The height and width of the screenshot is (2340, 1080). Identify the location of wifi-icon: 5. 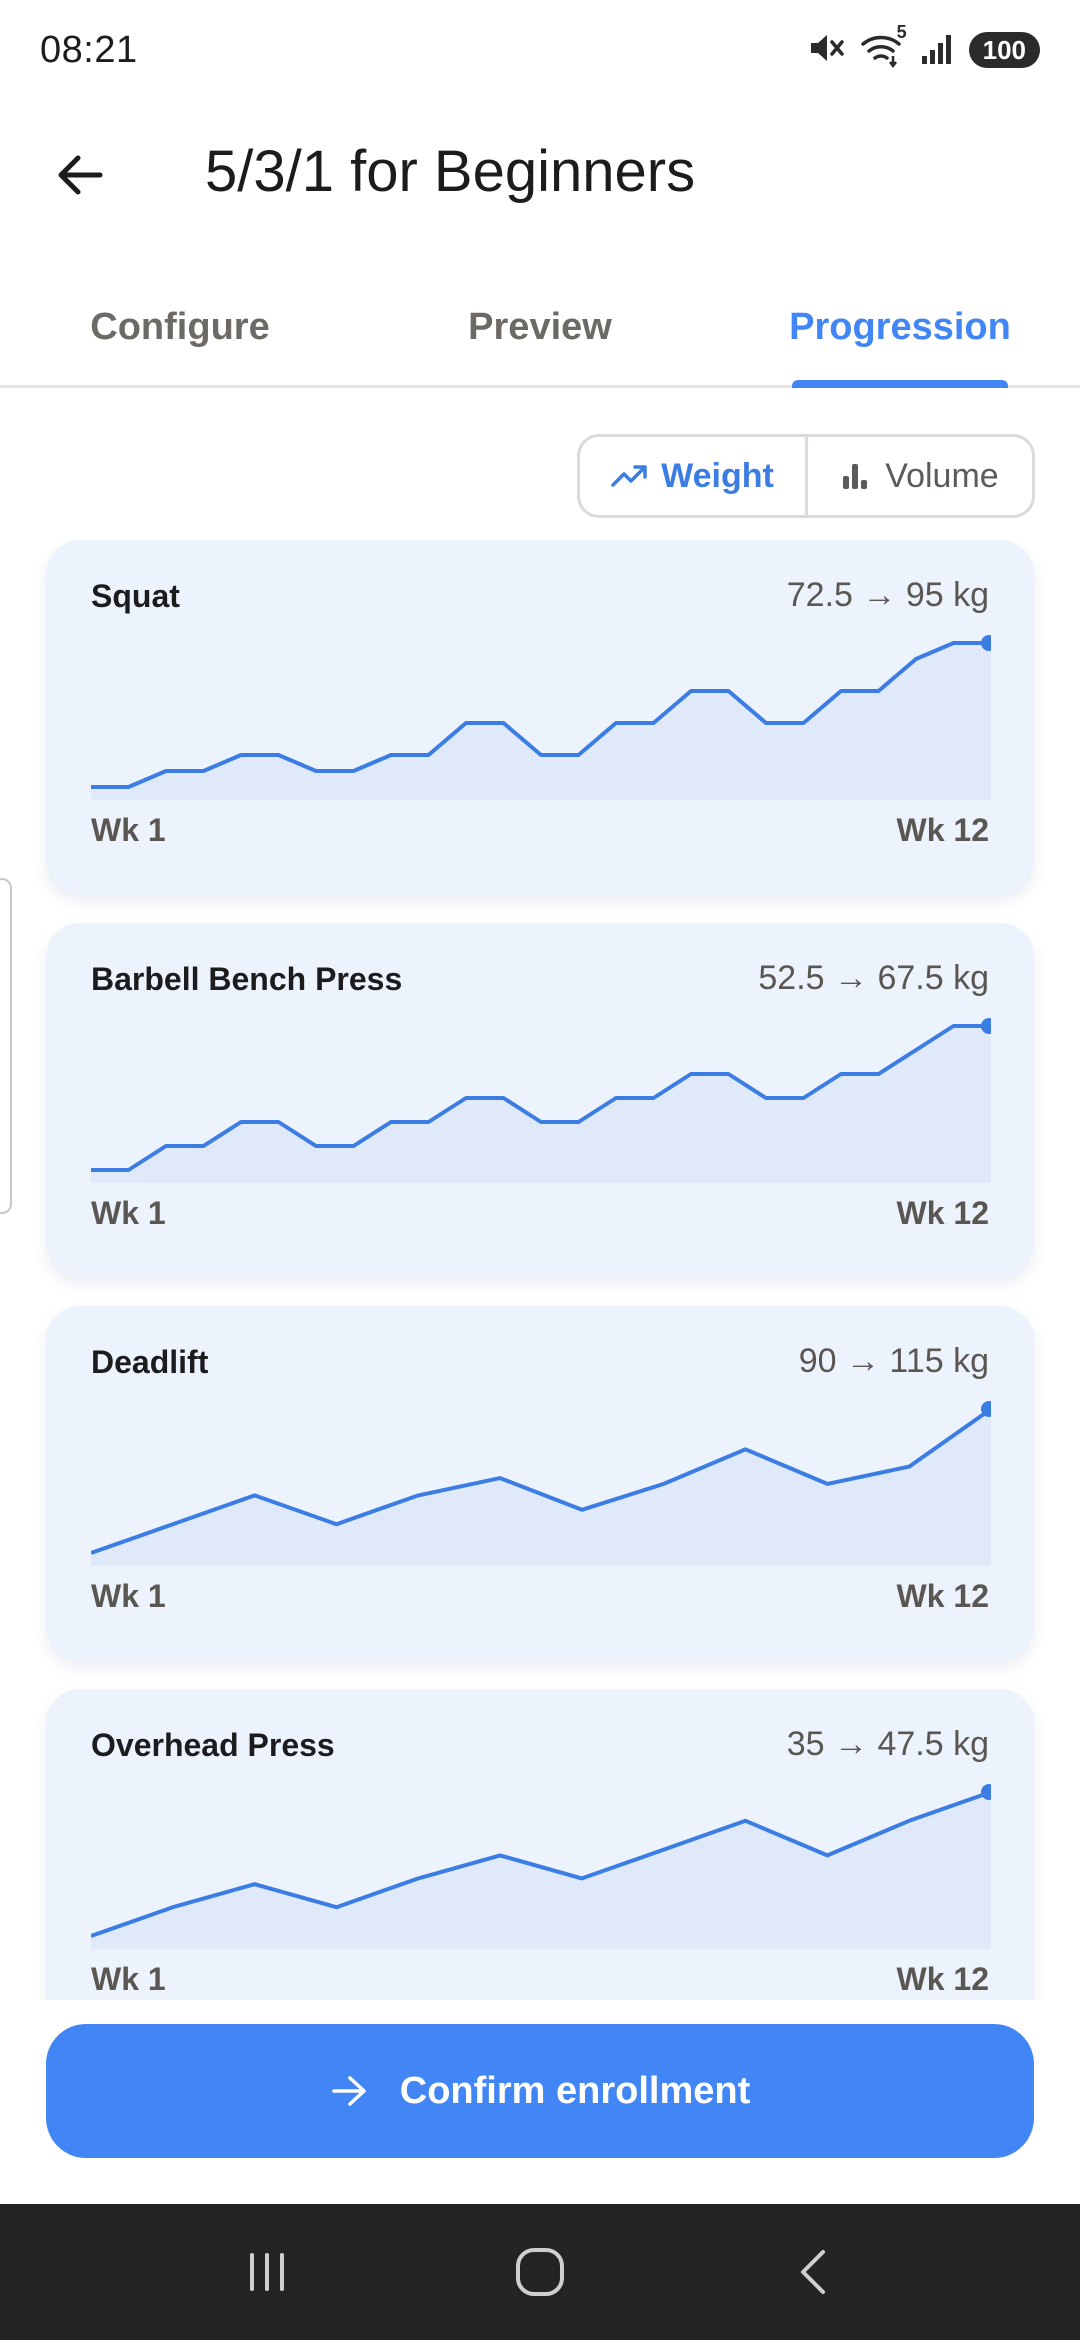
(883, 47).